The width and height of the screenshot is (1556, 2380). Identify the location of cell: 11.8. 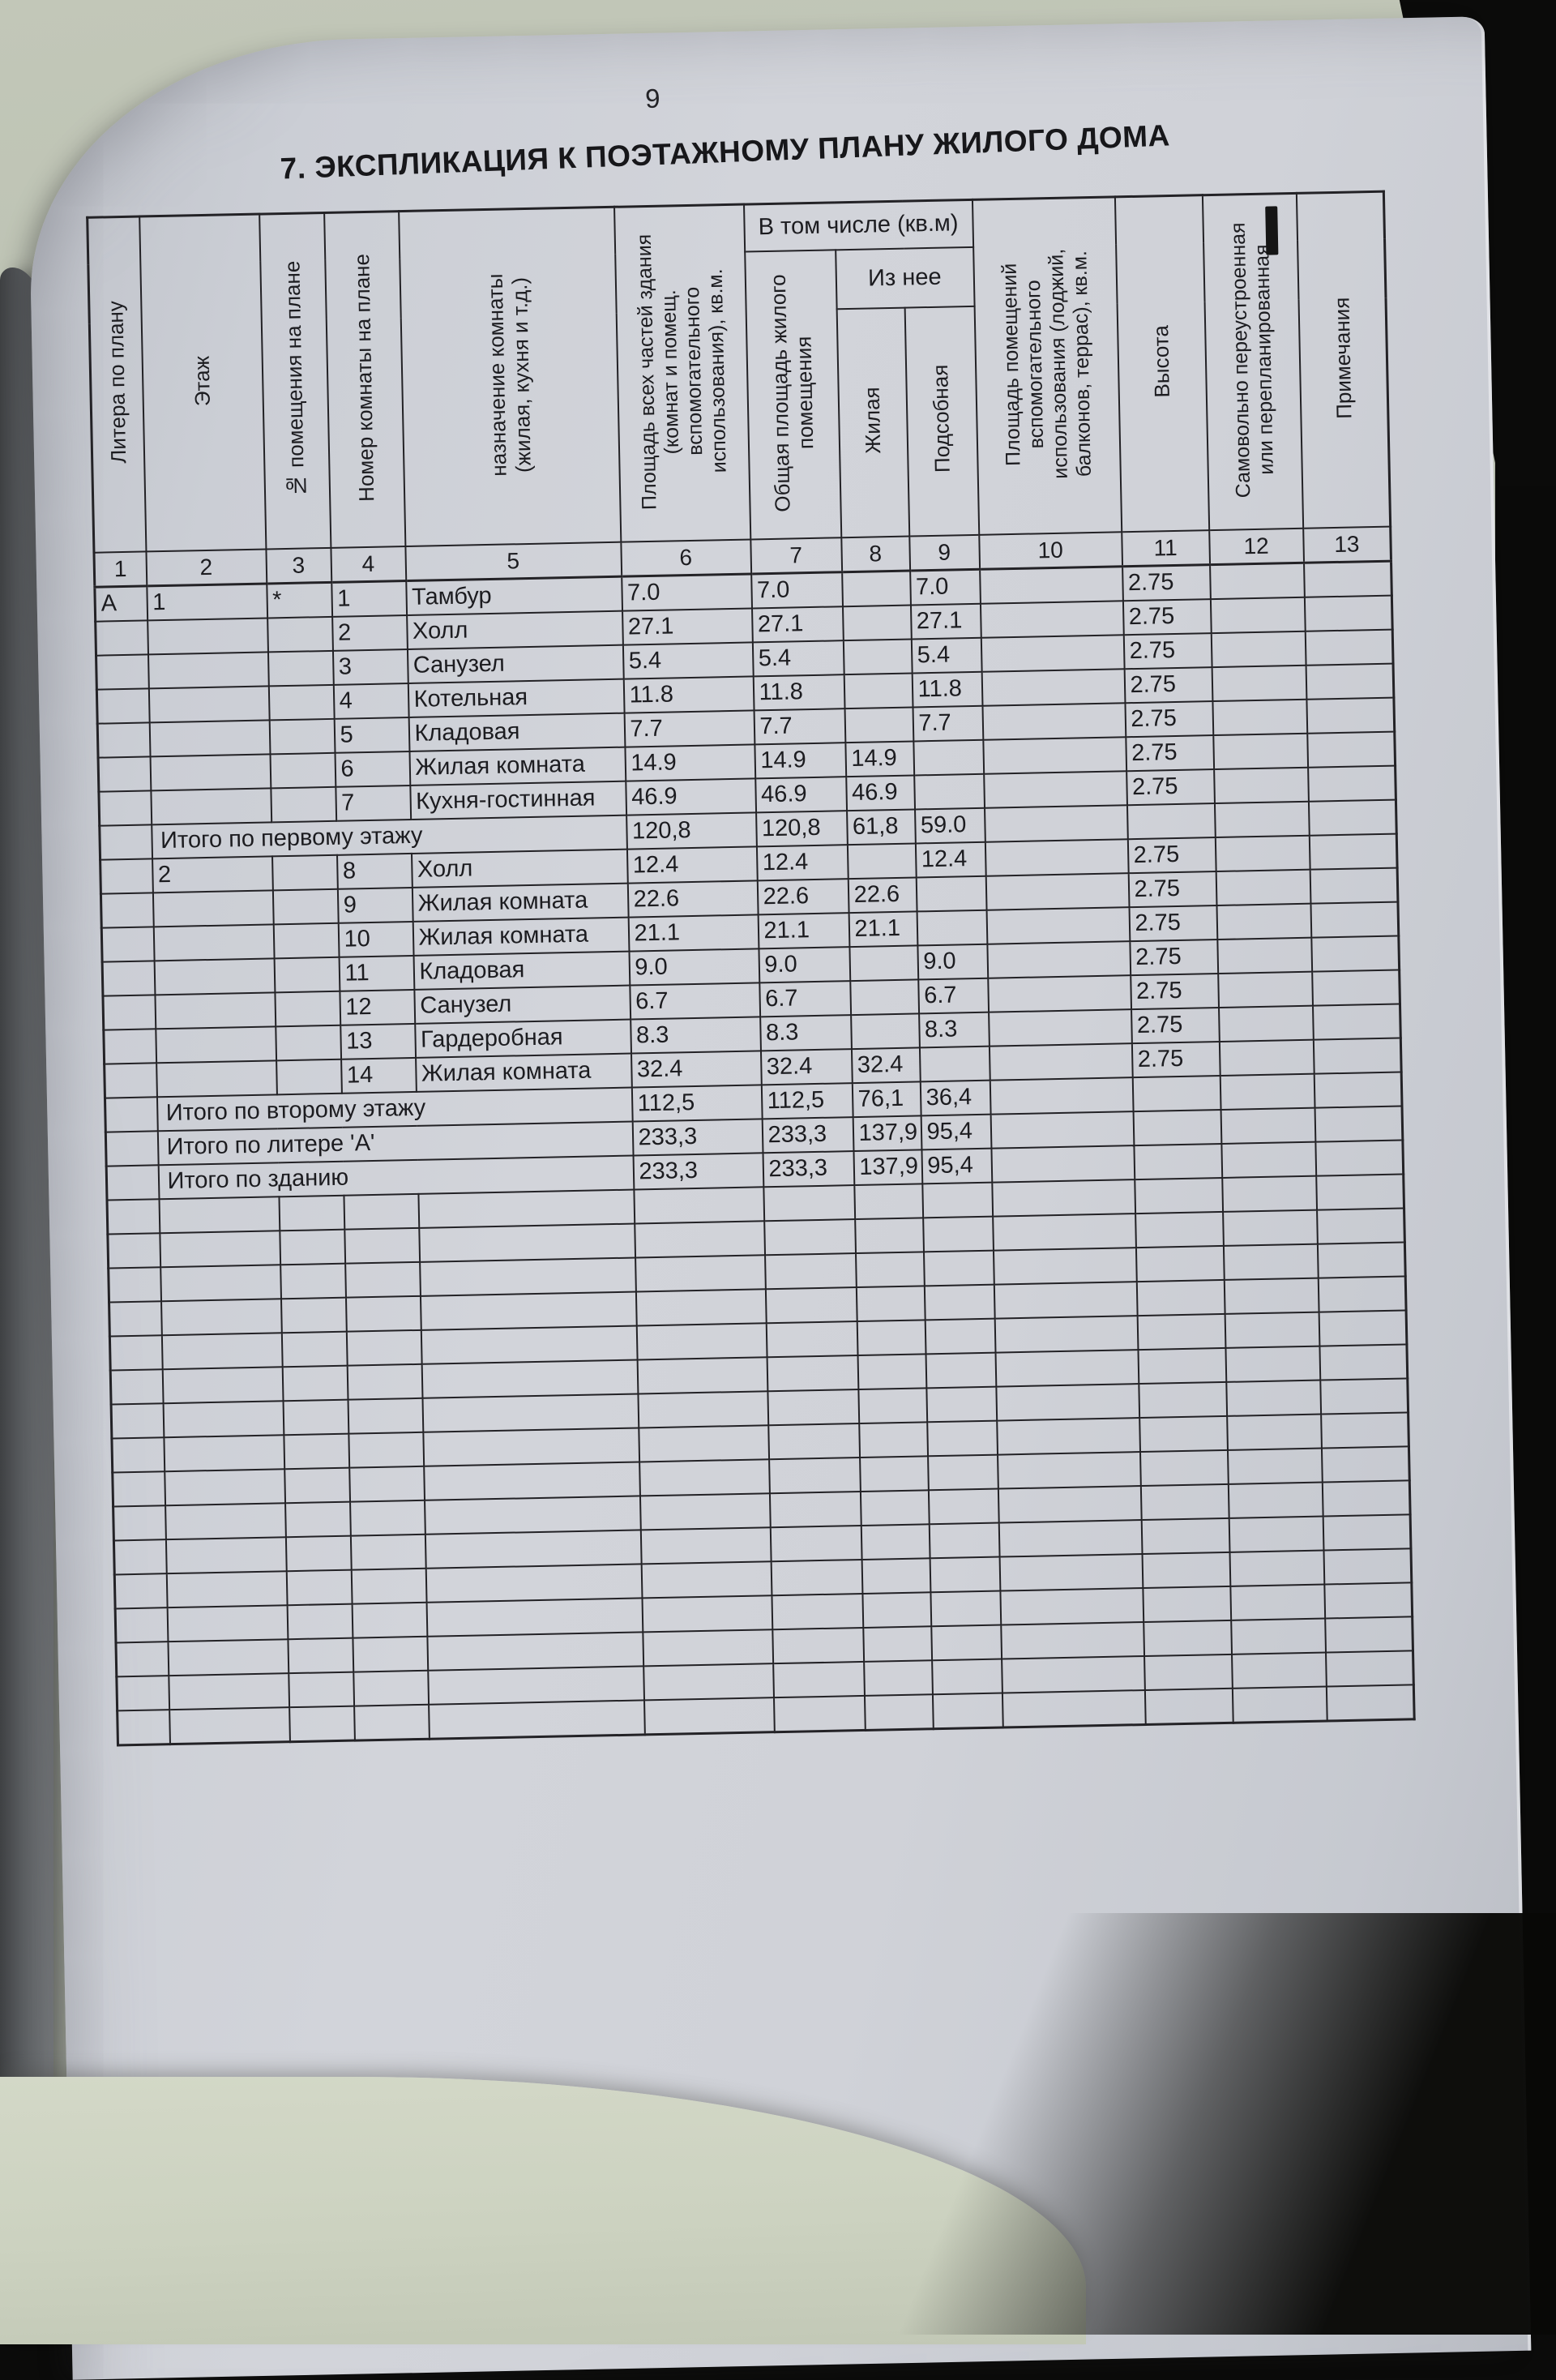
(947, 690).